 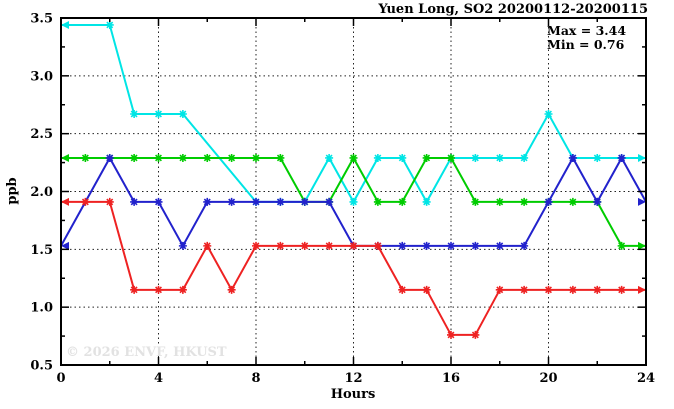 What do you see at coordinates (646, 378) in the screenshot?
I see `x-tick-label: 24` at bounding box center [646, 378].